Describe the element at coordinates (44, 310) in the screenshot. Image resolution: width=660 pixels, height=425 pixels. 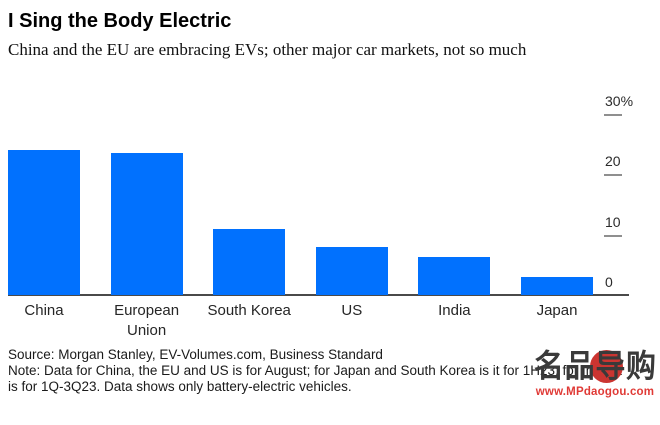
I see `x-label-china: China` at that location.